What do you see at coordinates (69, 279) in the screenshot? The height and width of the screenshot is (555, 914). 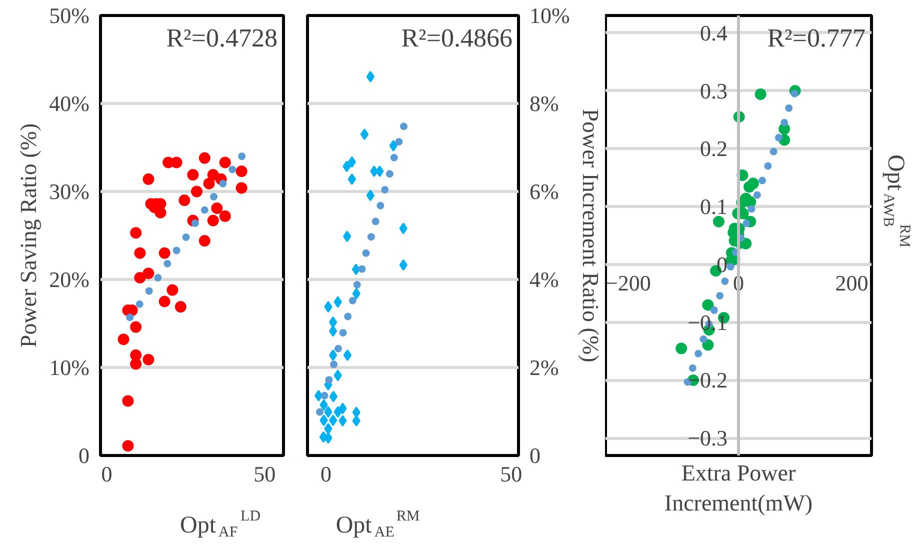 I see `y-tick-label: 20%` at bounding box center [69, 279].